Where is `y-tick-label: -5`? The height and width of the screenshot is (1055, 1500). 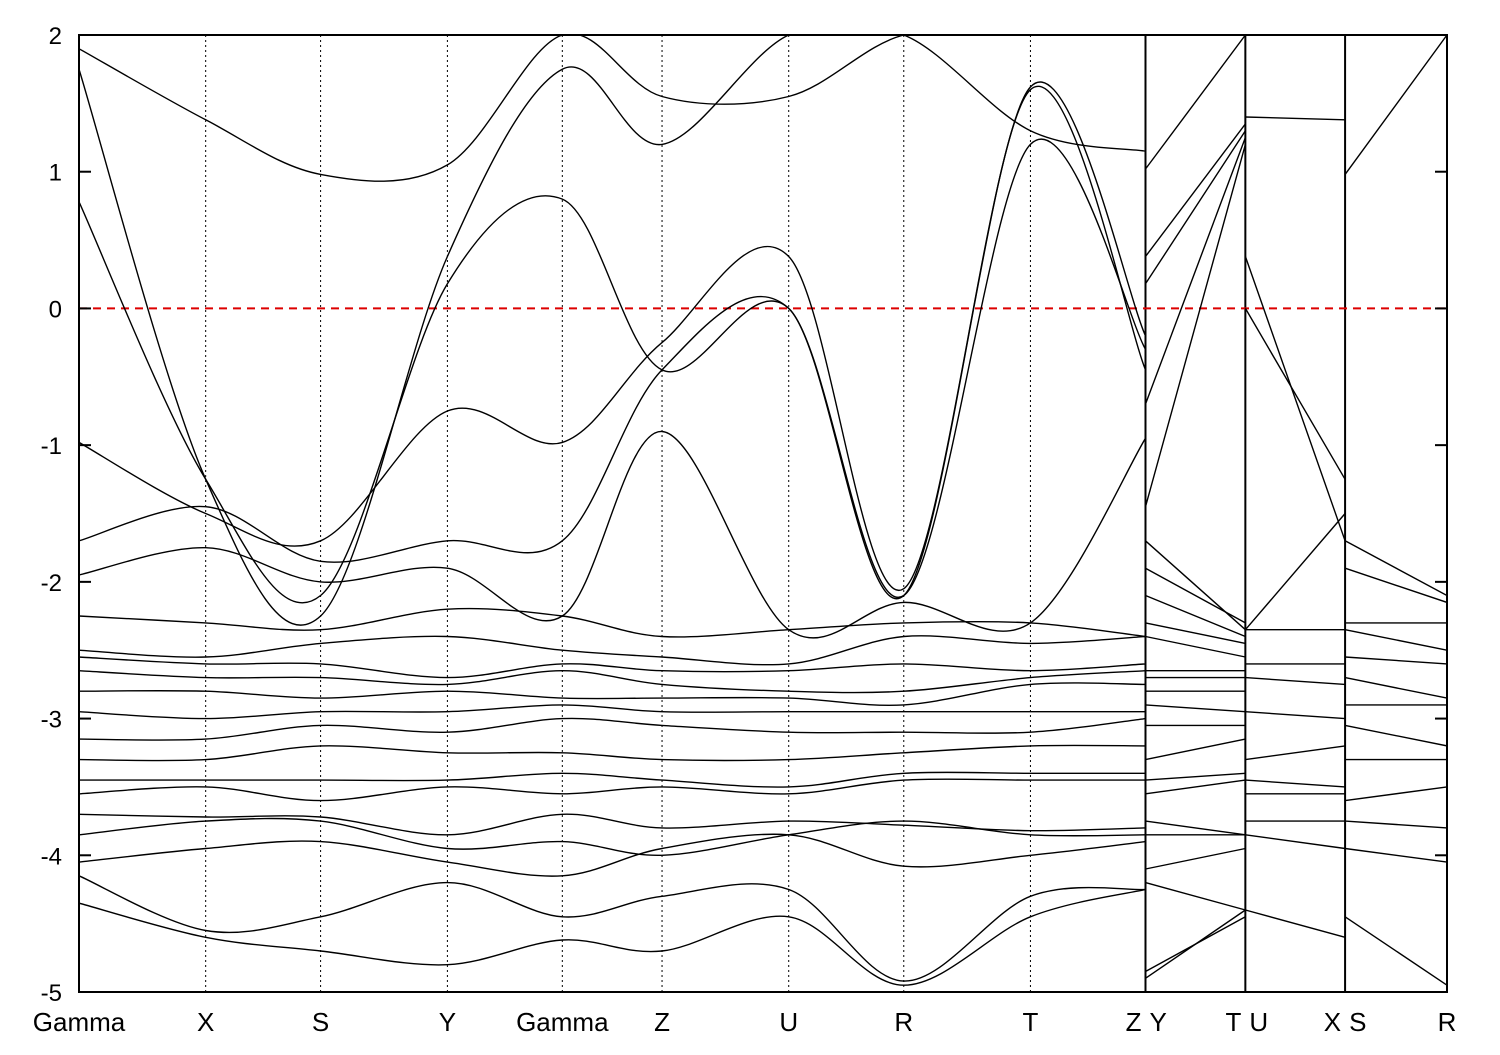 y-tick-label: -5 is located at coordinates (51, 993).